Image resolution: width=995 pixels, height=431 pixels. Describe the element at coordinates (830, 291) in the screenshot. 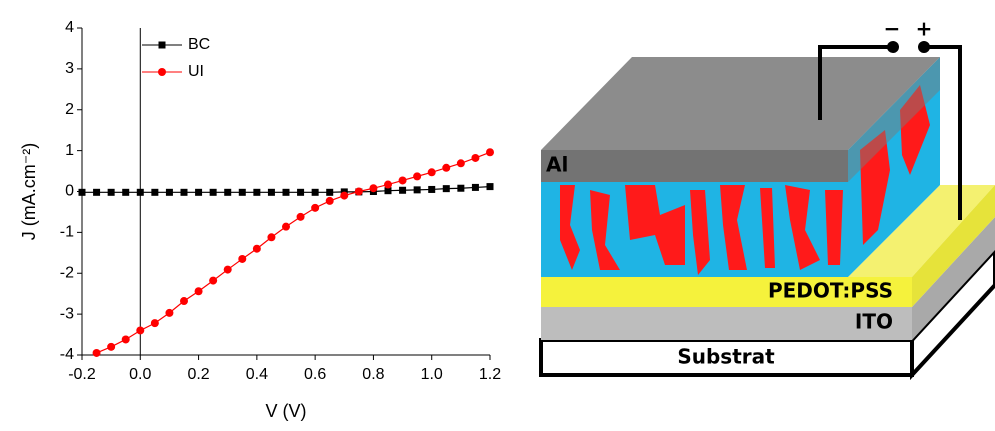

I see `pedot-label: PEDOT:PSS` at that location.